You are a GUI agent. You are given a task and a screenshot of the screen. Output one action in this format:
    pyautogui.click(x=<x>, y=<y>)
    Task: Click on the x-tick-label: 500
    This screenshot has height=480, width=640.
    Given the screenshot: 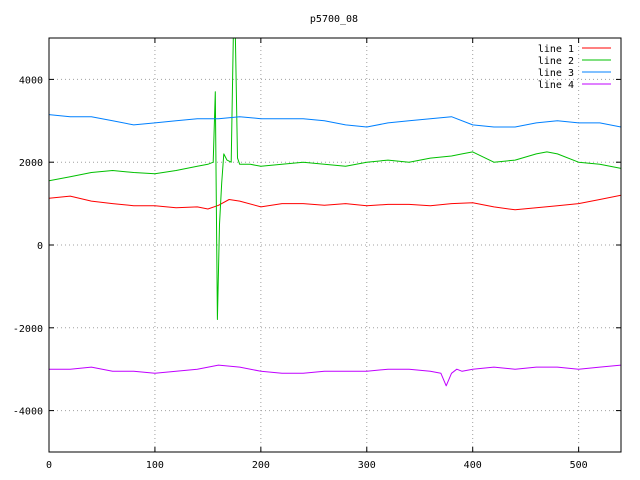 What is the action you would take?
    pyautogui.click(x=579, y=465)
    